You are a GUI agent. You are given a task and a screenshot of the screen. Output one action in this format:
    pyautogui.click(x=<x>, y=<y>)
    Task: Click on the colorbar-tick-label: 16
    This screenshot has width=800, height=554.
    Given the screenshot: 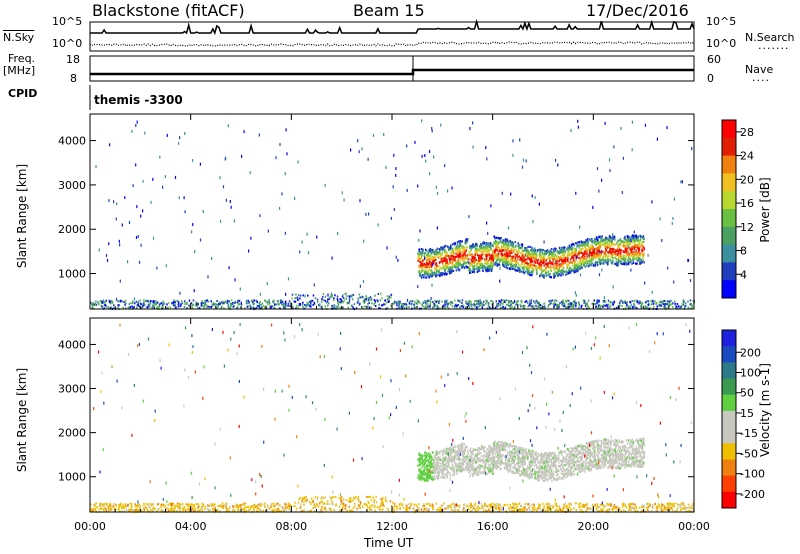 What is the action you would take?
    pyautogui.click(x=747, y=203)
    